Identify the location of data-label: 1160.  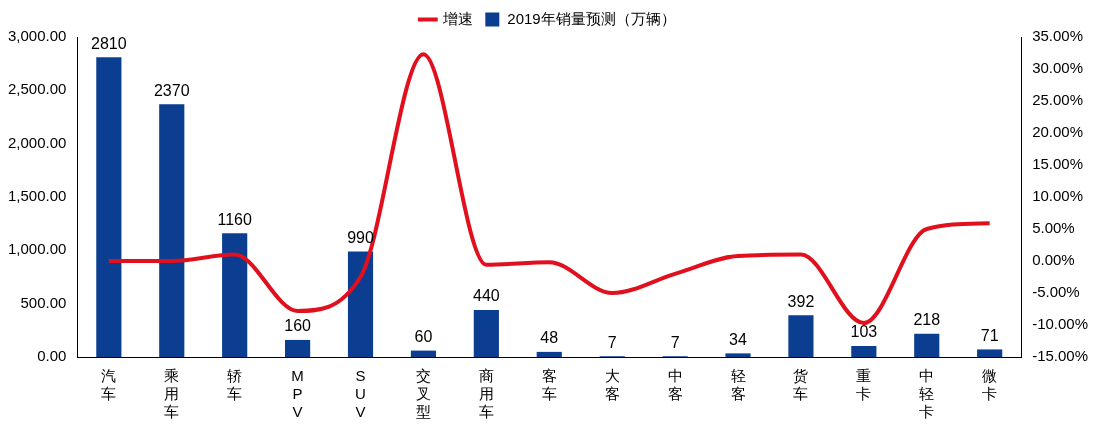
(234, 219).